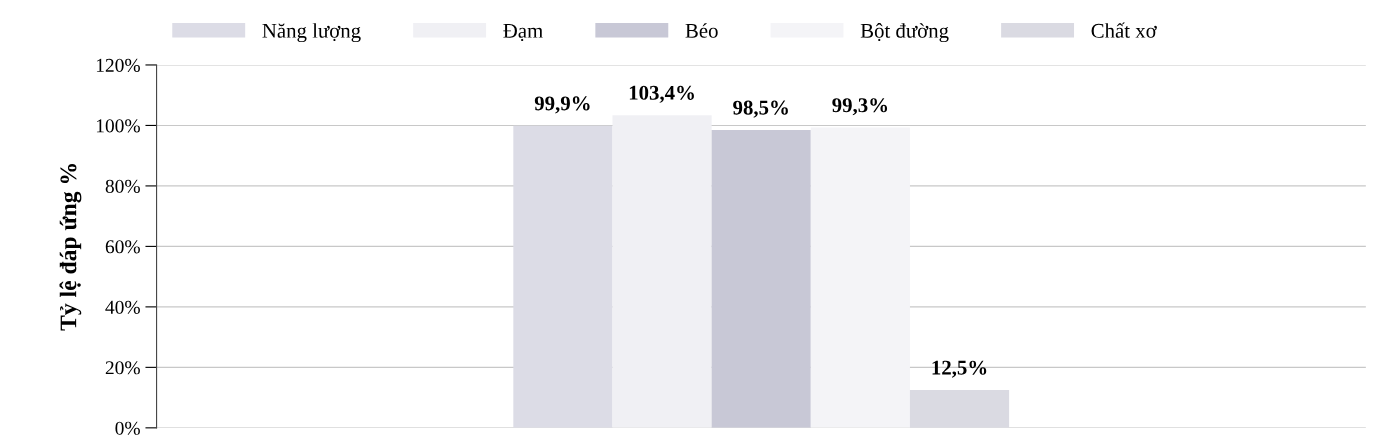  I want to click on legend-label: Béo, so click(701, 30).